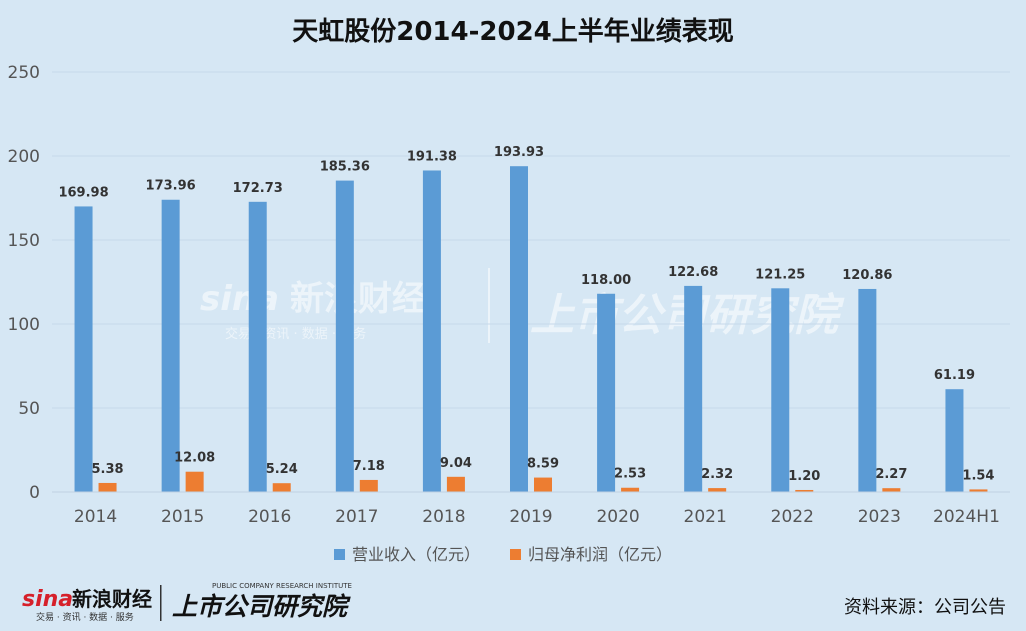 Image resolution: width=1026 pixels, height=631 pixels. What do you see at coordinates (339, 554) in the screenshot?
I see `legend-swatch-revenue` at bounding box center [339, 554].